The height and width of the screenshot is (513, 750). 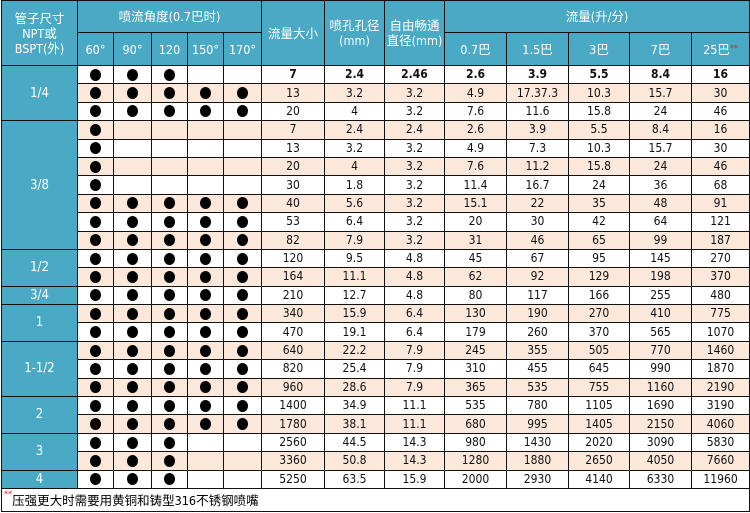 I want to click on flow-cell: 5830, so click(x=720, y=442).